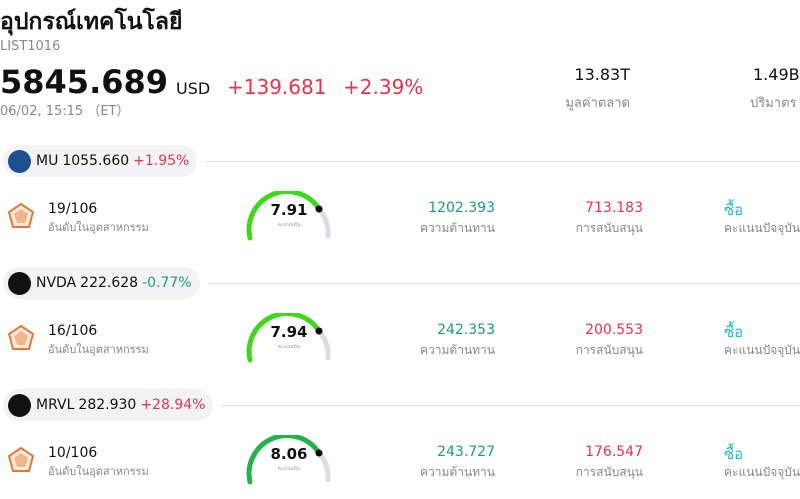 The image size is (800, 499). What do you see at coordinates (84, 82) in the screenshot?
I see `price: 5845.689` at bounding box center [84, 82].